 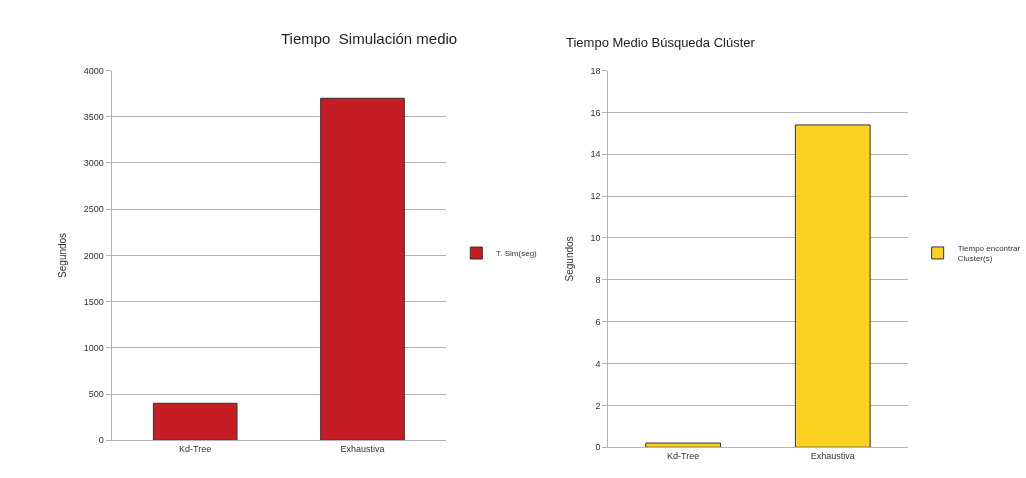 What do you see at coordinates (595, 238) in the screenshot?
I see `y-tick-label: 10` at bounding box center [595, 238].